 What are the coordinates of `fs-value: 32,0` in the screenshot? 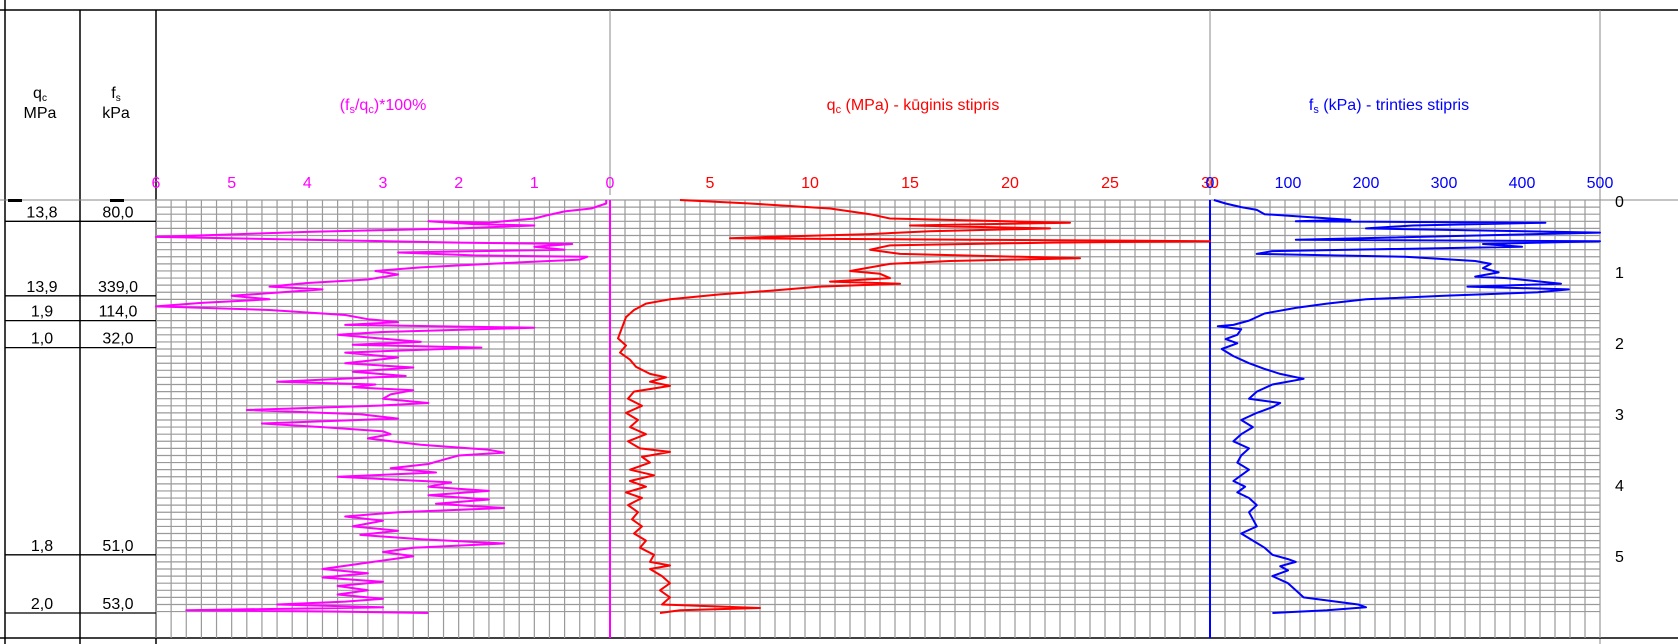 It's located at (117, 339).